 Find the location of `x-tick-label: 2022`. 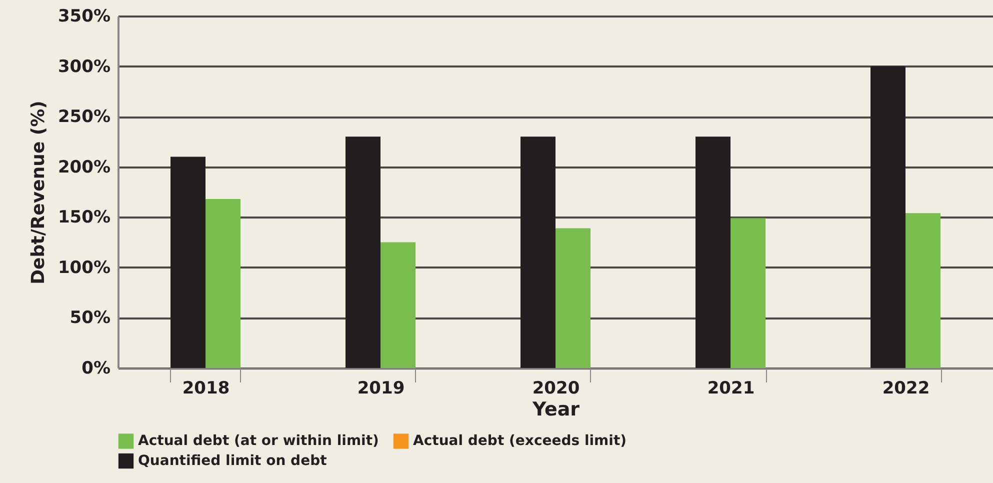

x-tick-label: 2022 is located at coordinates (906, 388).